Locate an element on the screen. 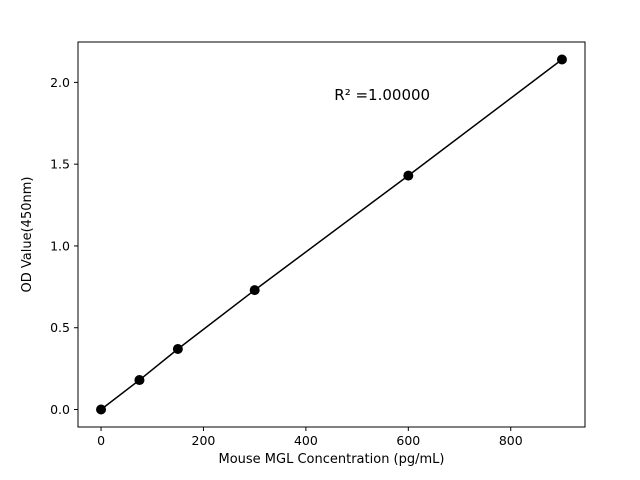  y-tick-label: 1.0 is located at coordinates (60, 245).